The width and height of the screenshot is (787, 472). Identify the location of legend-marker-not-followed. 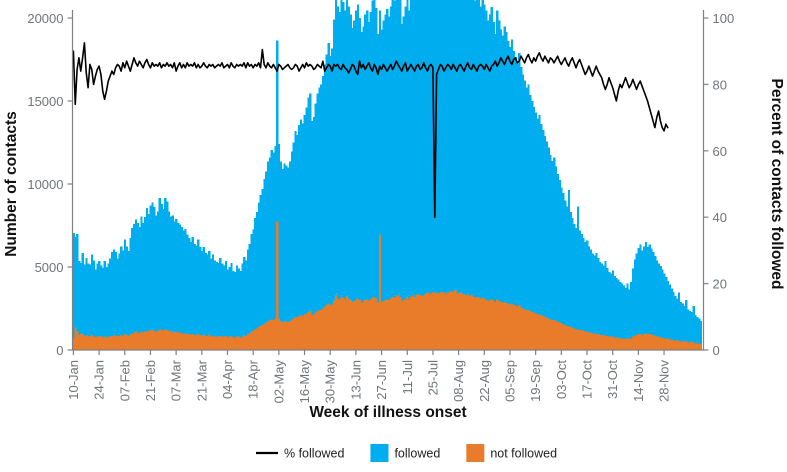
(475, 453).